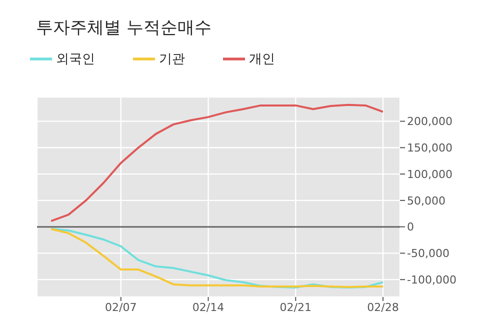 This screenshot has height=323, width=500. I want to click on legend-label: 기관, so click(172, 59).